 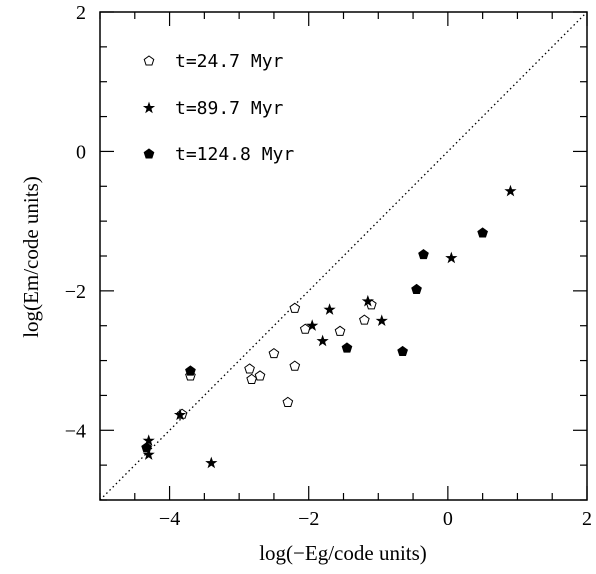 I want to click on legend-label: t=24.7 Myr, so click(x=229, y=61).